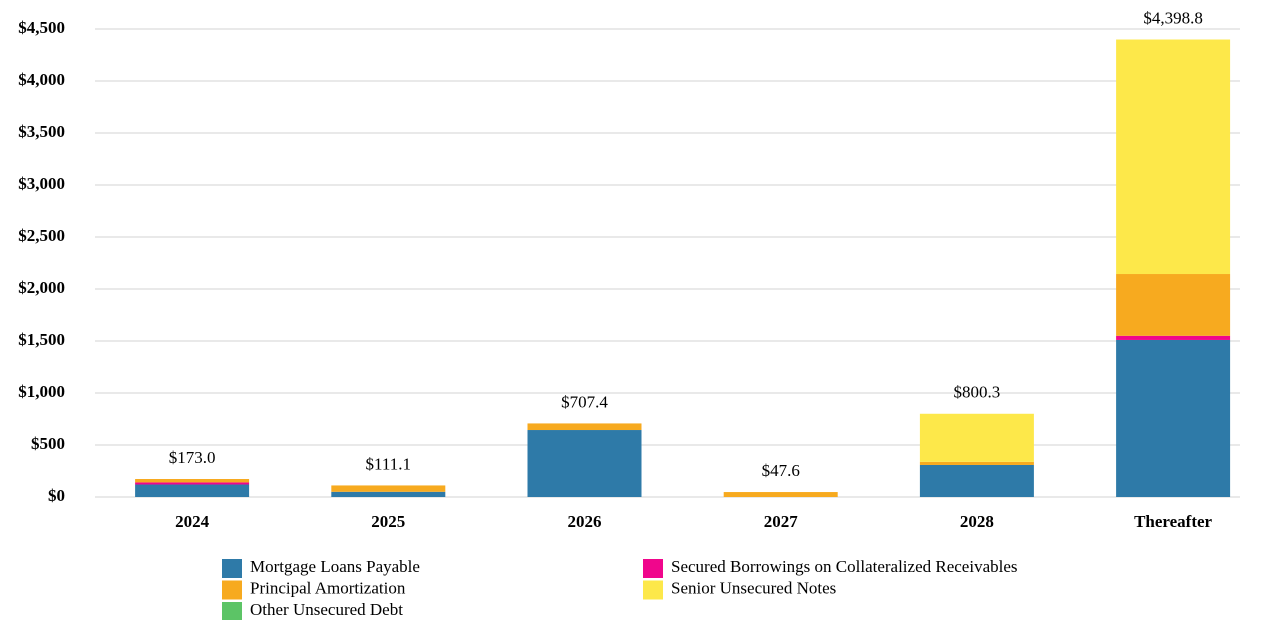 Image resolution: width=1262 pixels, height=620 pixels. What do you see at coordinates (753, 587) in the screenshot?
I see `legend-label: Senior Unsecured Notes` at bounding box center [753, 587].